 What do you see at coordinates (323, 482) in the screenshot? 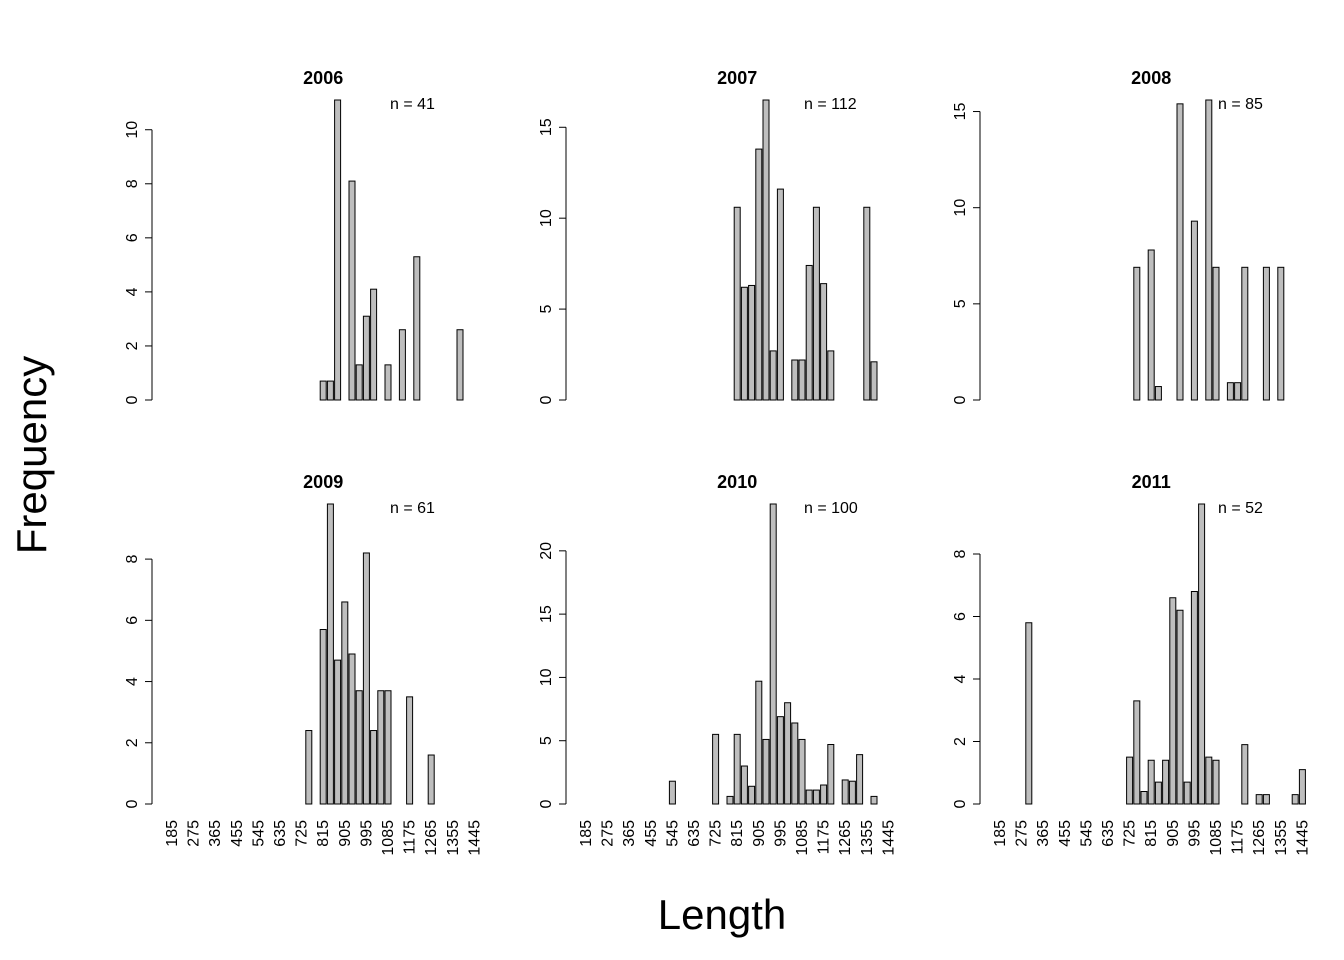
I see `panel-title: 2009` at bounding box center [323, 482].